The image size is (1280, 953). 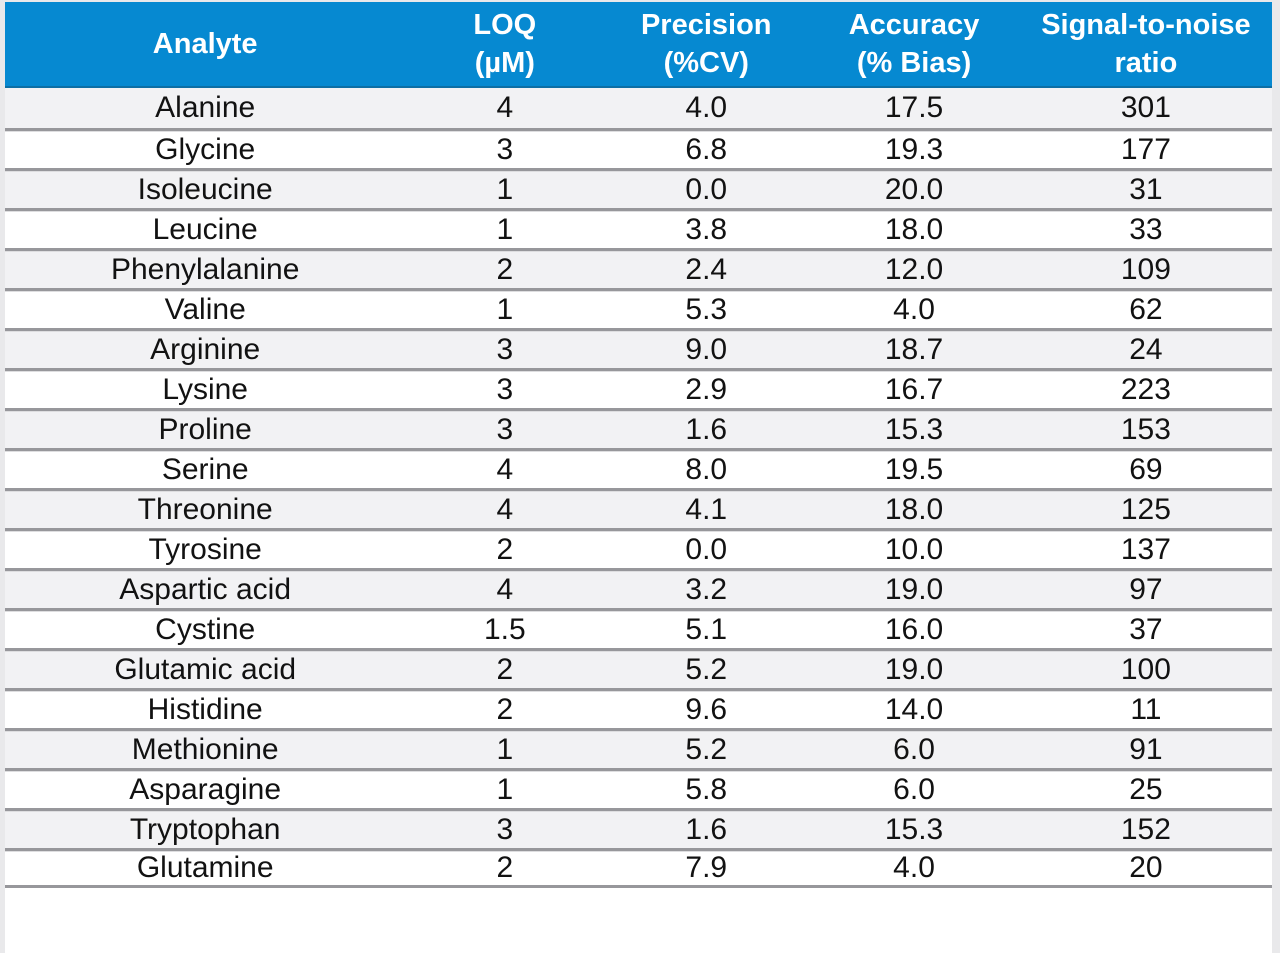 I want to click on analyte-cell: Leucine, so click(x=205, y=228).